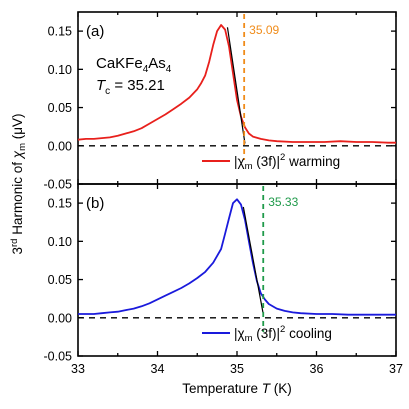 Image resolution: width=409 pixels, height=409 pixels. What do you see at coordinates (158, 369) in the screenshot?
I see `x-tick-label: 34` at bounding box center [158, 369].